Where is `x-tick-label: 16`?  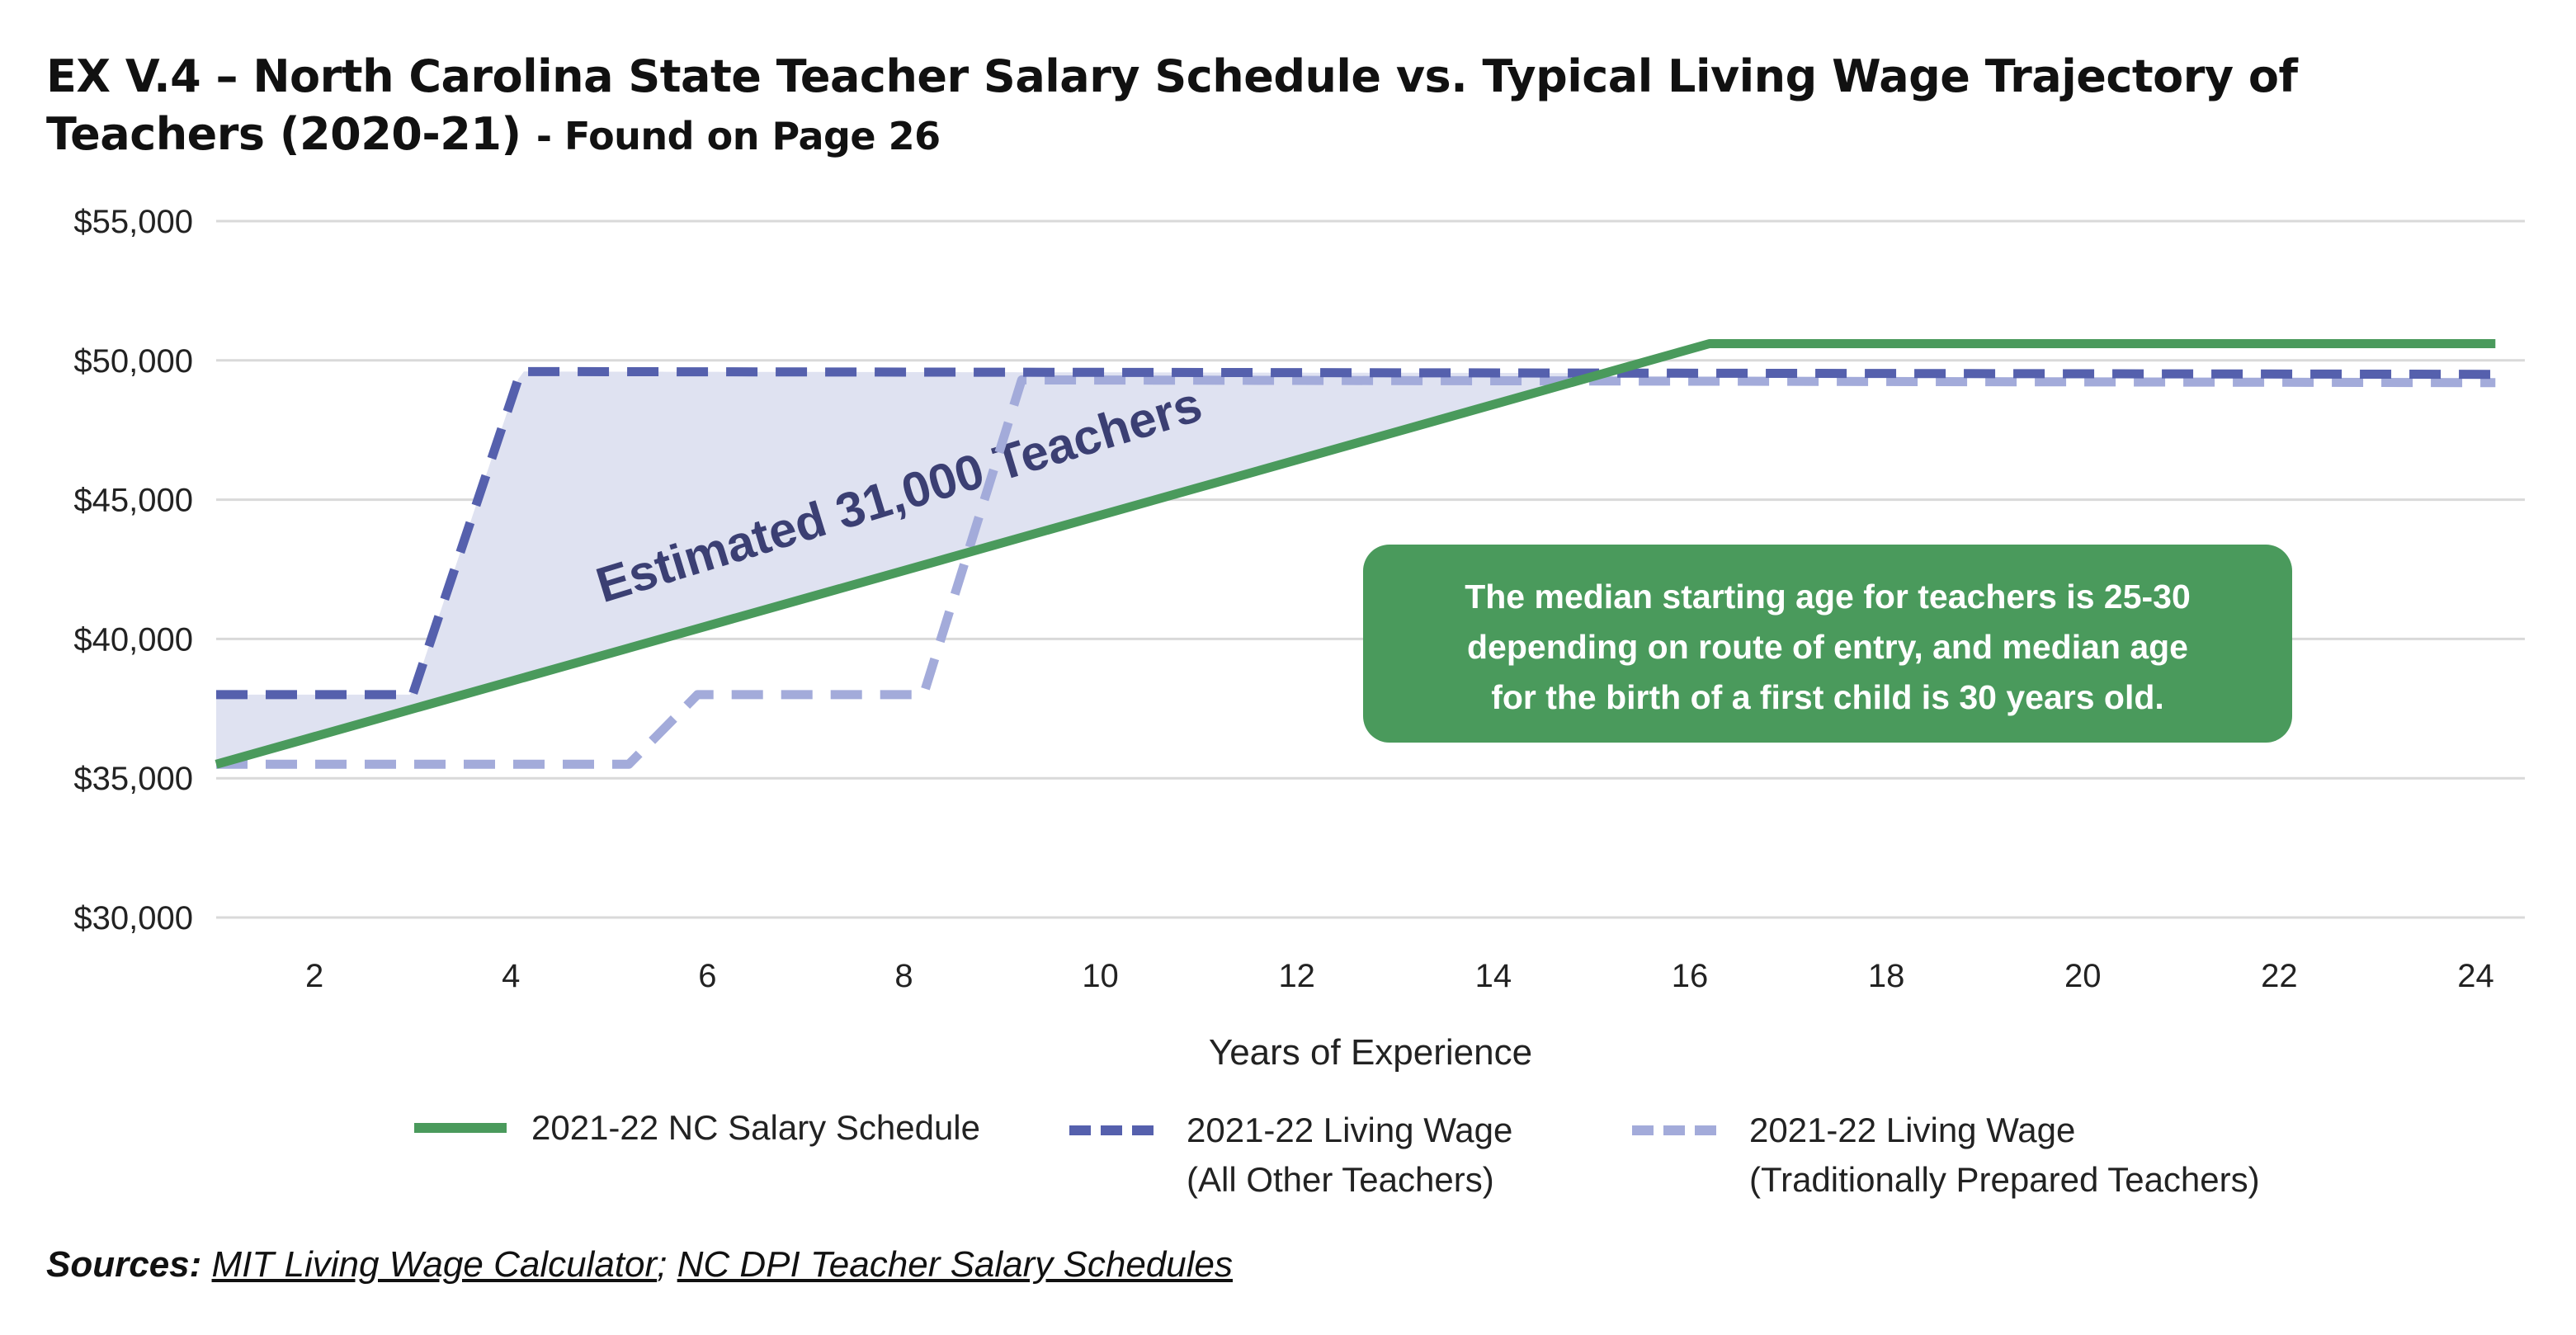
x-tick-label: 16 is located at coordinates (1690, 976).